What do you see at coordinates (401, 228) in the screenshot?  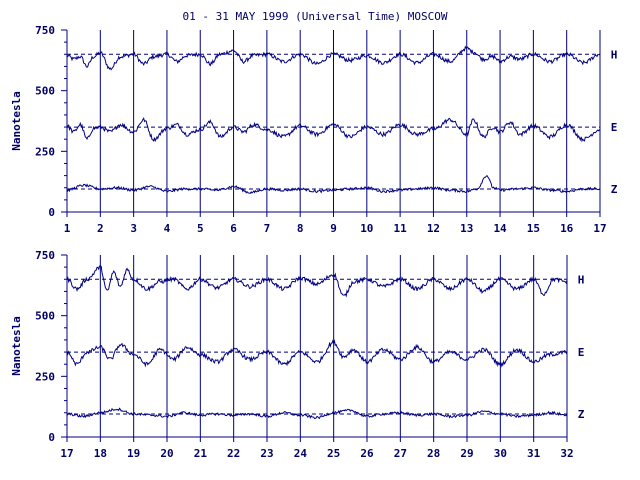 I see `x-tick-label: 11` at bounding box center [401, 228].